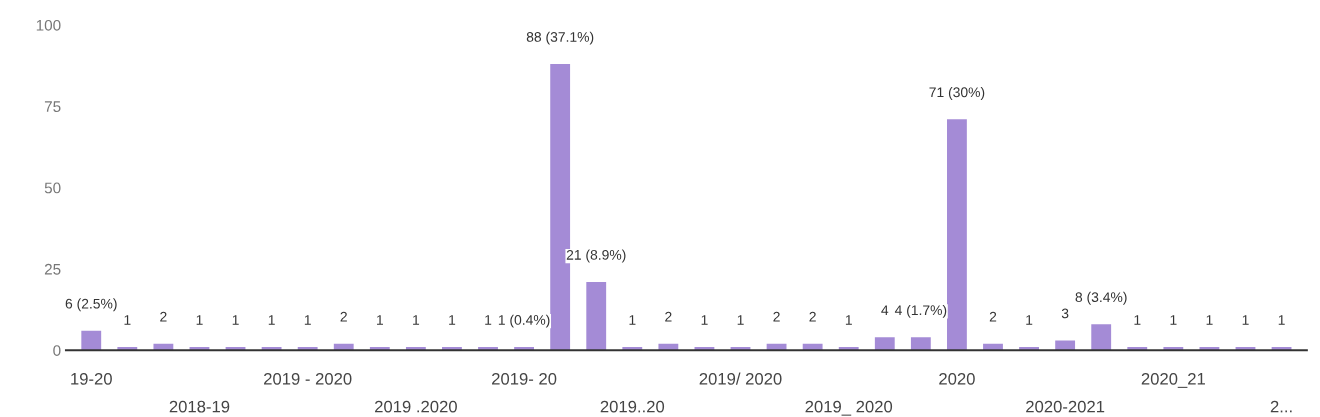 The height and width of the screenshot is (417, 1320). Describe the element at coordinates (560, 38) in the screenshot. I see `data-label: 88 (37.1%)` at that location.